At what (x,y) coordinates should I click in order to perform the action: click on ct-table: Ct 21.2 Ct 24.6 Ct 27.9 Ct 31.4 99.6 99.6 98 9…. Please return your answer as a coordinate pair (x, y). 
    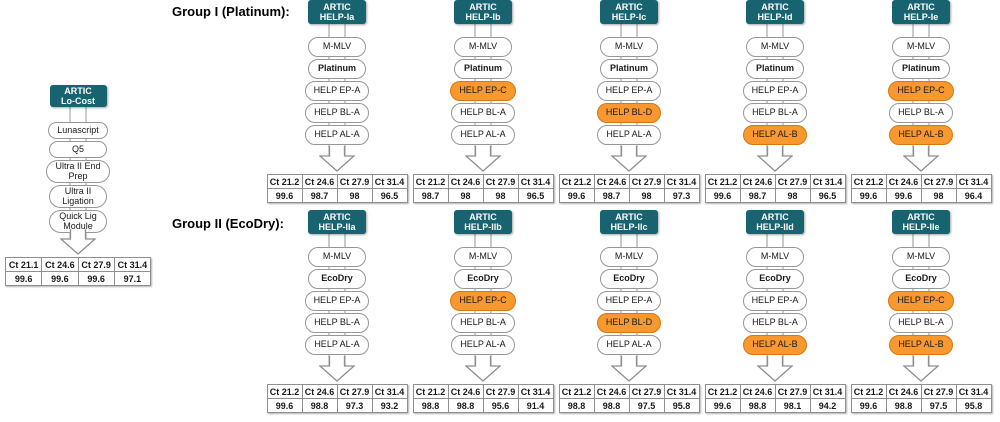
    Looking at the image, I should click on (921, 188).